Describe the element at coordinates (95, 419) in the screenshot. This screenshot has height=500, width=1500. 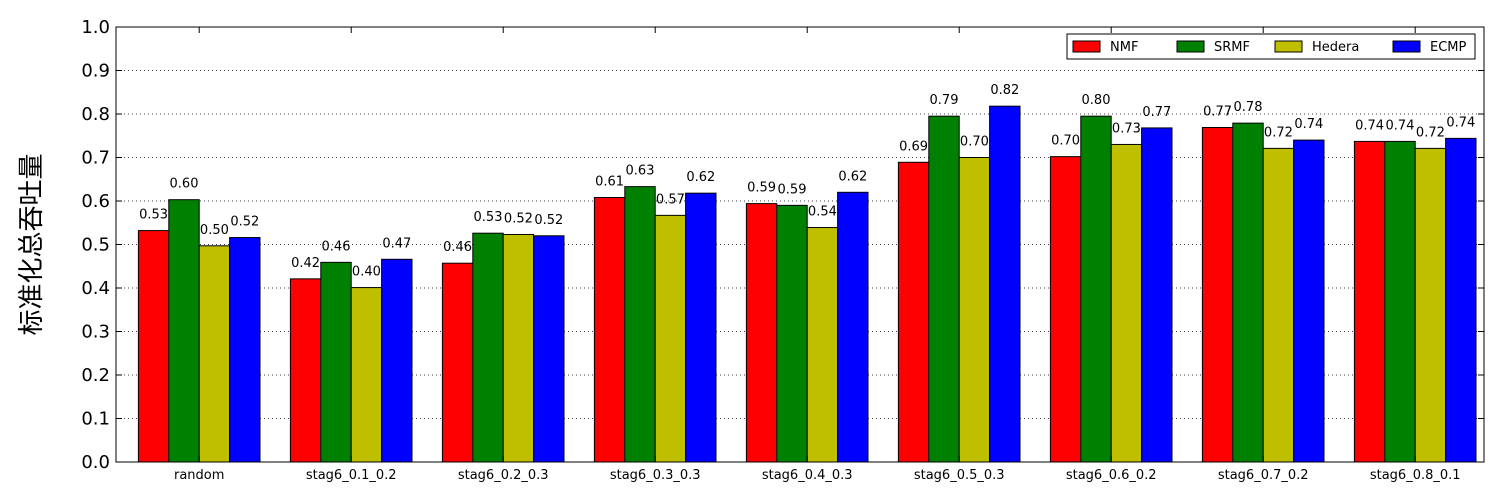
I see `y-tick-label: 0.1` at that location.